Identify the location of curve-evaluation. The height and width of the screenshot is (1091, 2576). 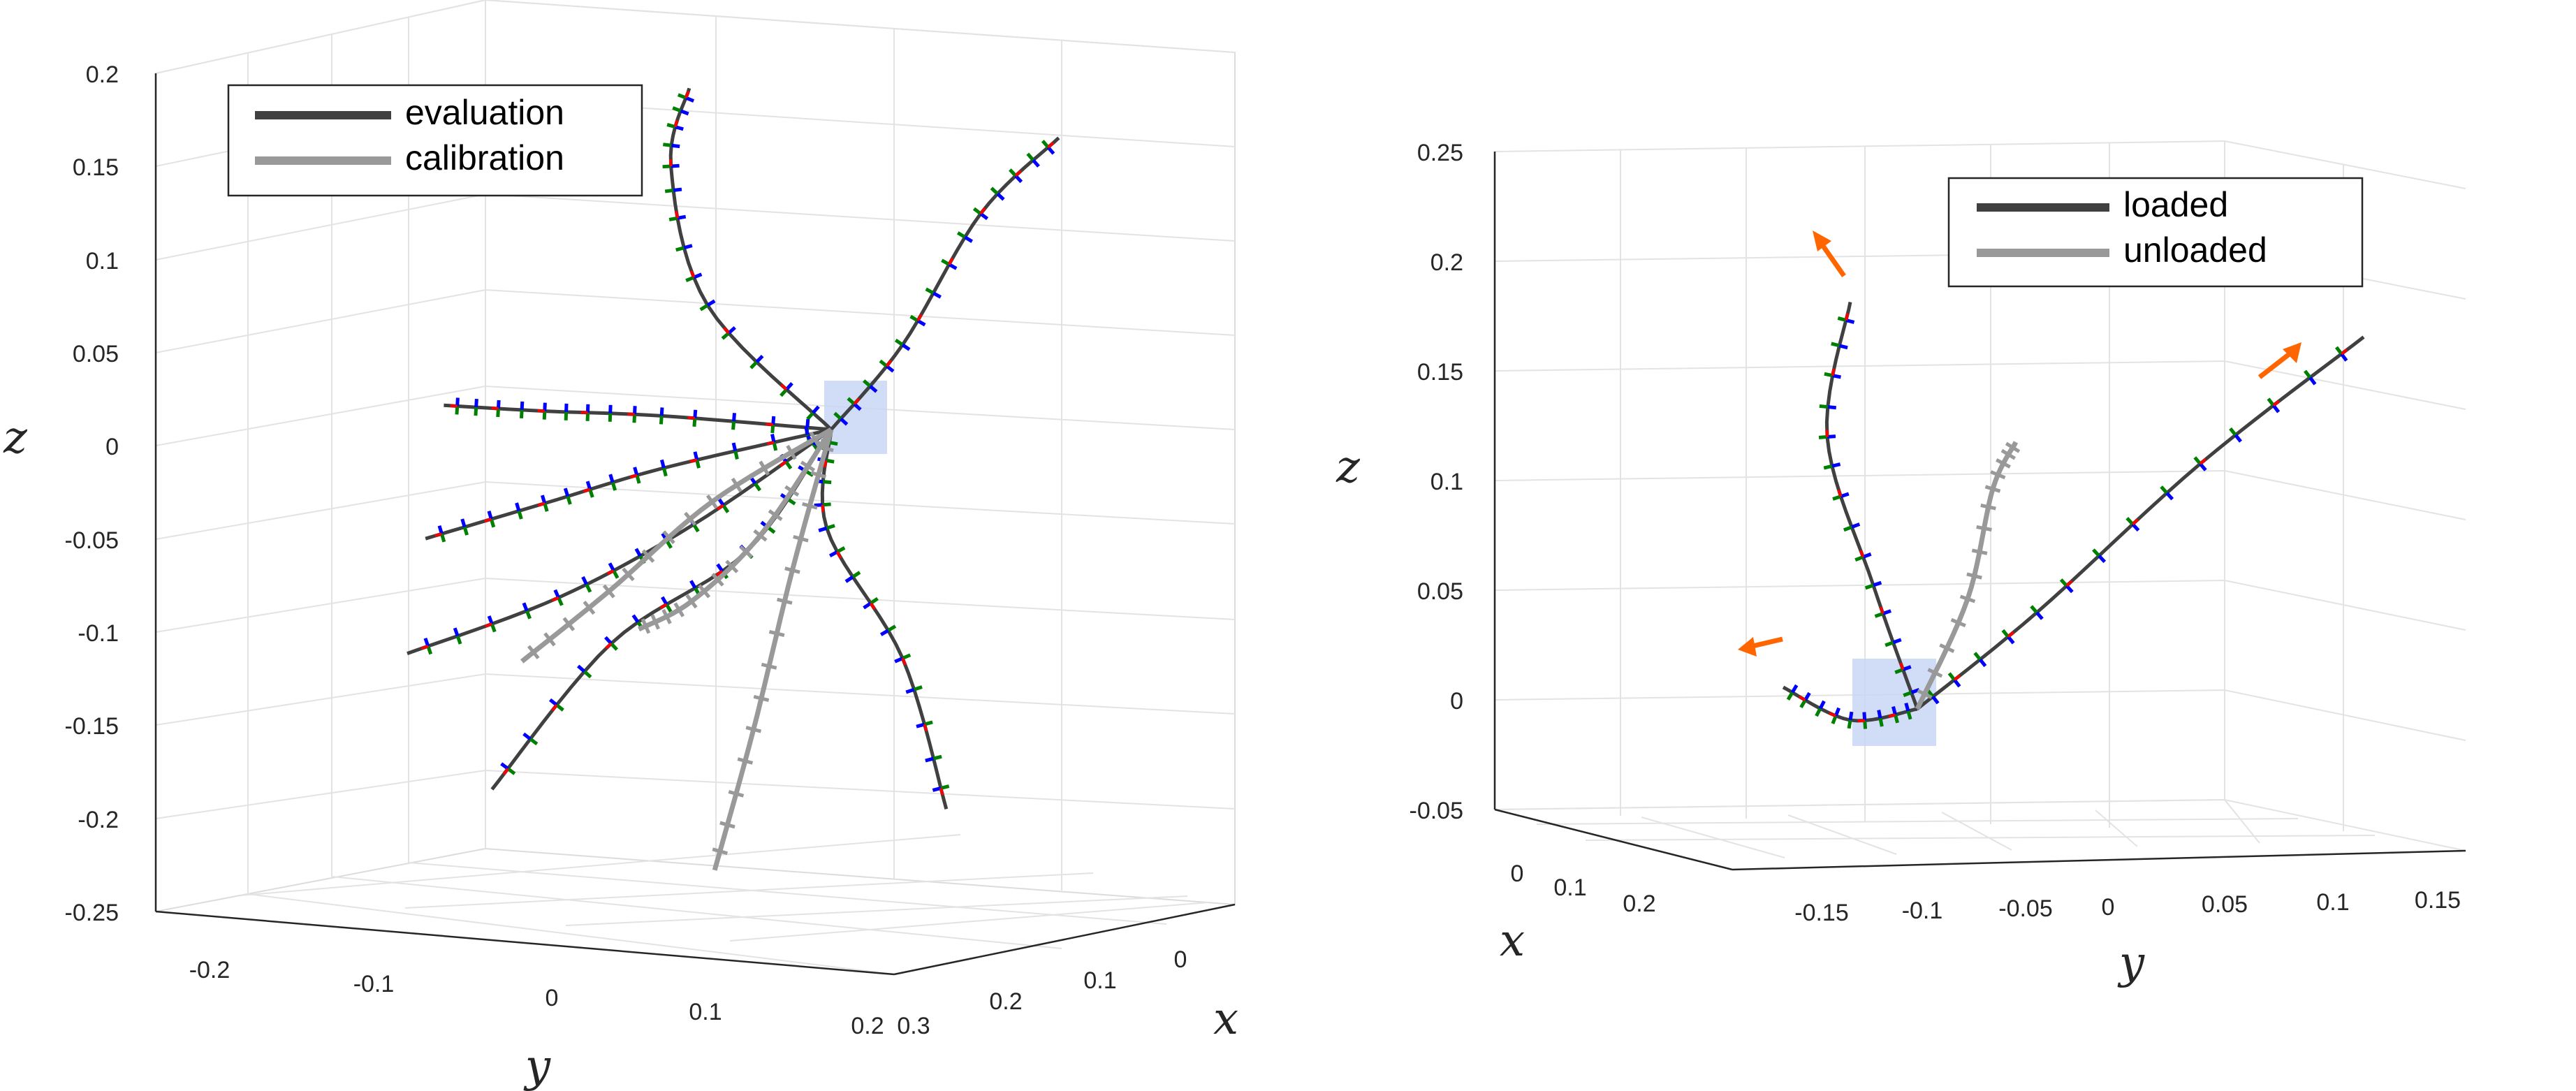
(945, 283).